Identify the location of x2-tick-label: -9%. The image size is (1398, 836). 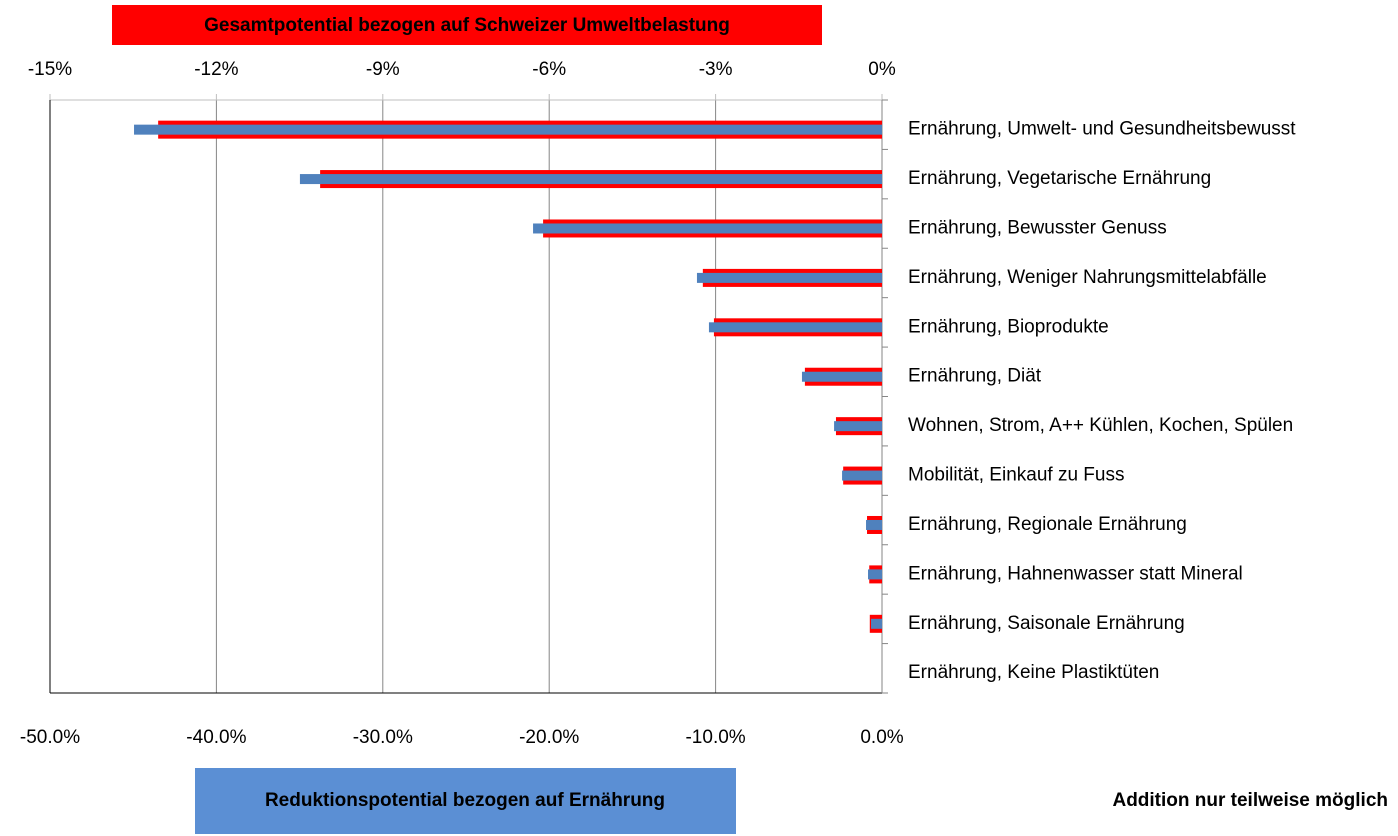
(383, 69).